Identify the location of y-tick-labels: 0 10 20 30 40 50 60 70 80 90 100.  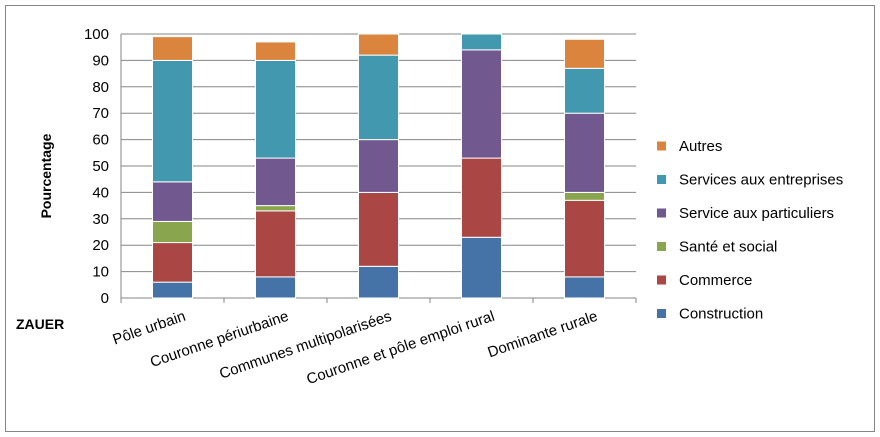
(96, 166).